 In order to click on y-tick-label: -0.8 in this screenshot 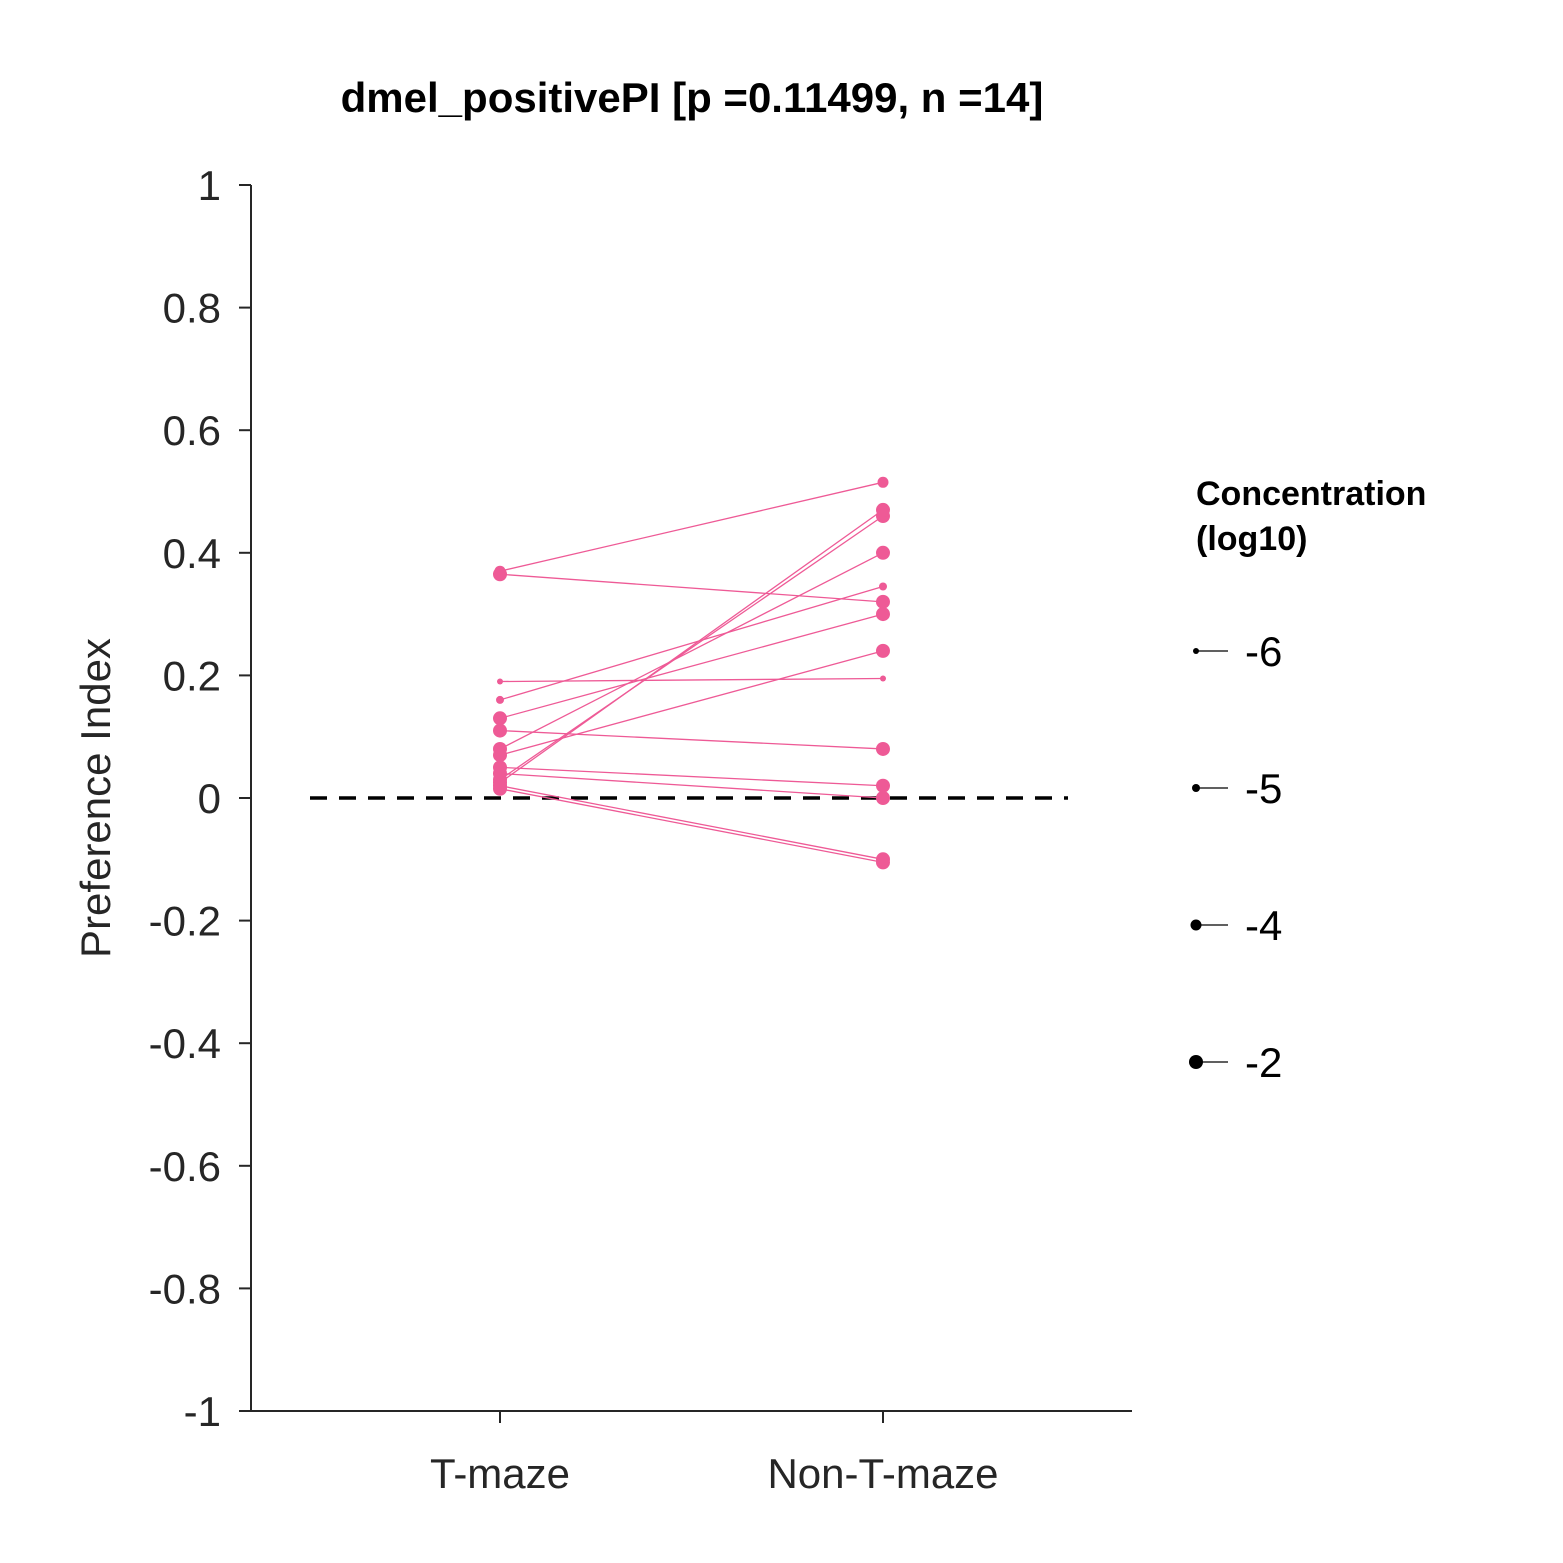, I will do `click(185, 1288)`.